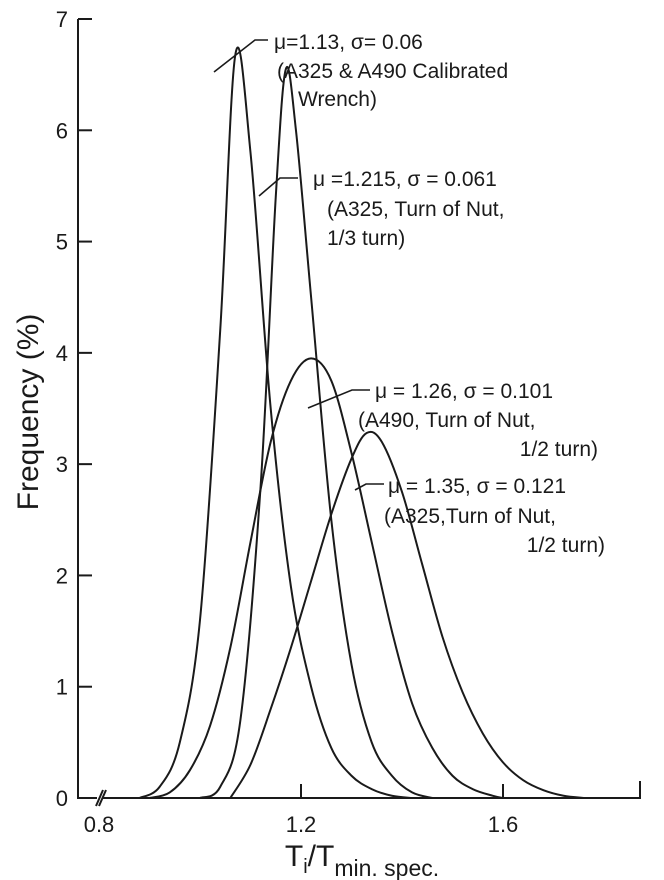 This screenshot has width=664, height=880. Describe the element at coordinates (415, 209) in the screenshot. I see `series-2-annotation: (A325, Turn of Nut,` at that location.